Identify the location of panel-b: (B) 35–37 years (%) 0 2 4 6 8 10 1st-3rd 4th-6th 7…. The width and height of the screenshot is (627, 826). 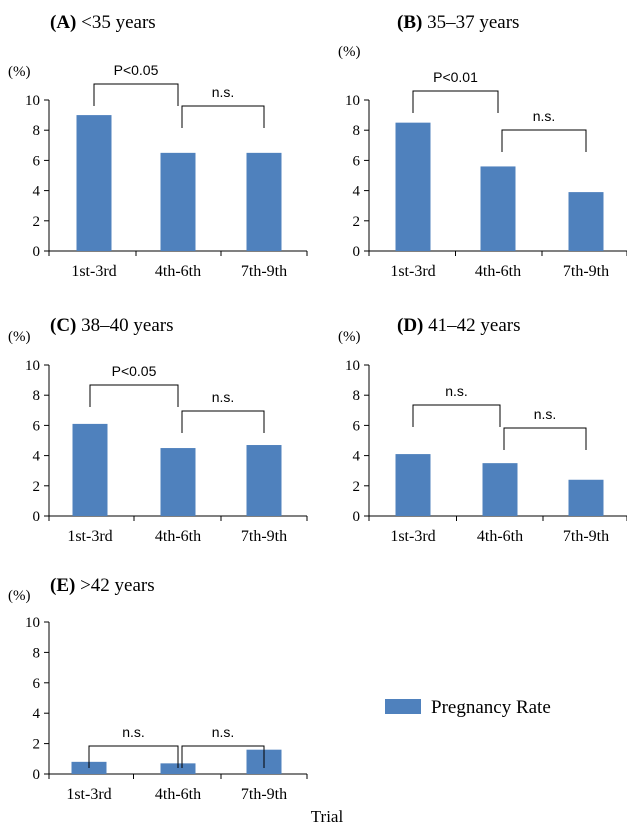
(482, 146).